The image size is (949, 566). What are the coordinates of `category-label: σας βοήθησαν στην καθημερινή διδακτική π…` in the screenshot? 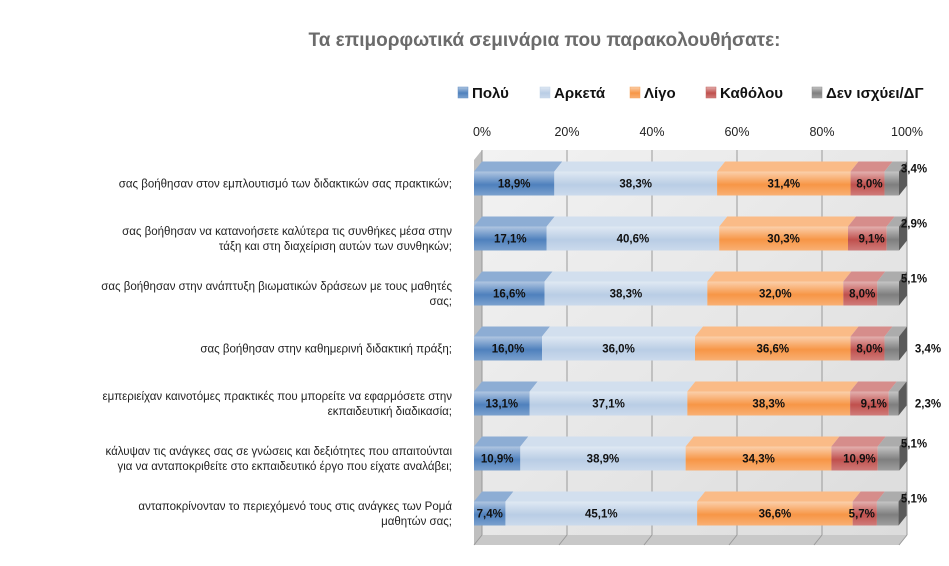 It's located at (326, 350).